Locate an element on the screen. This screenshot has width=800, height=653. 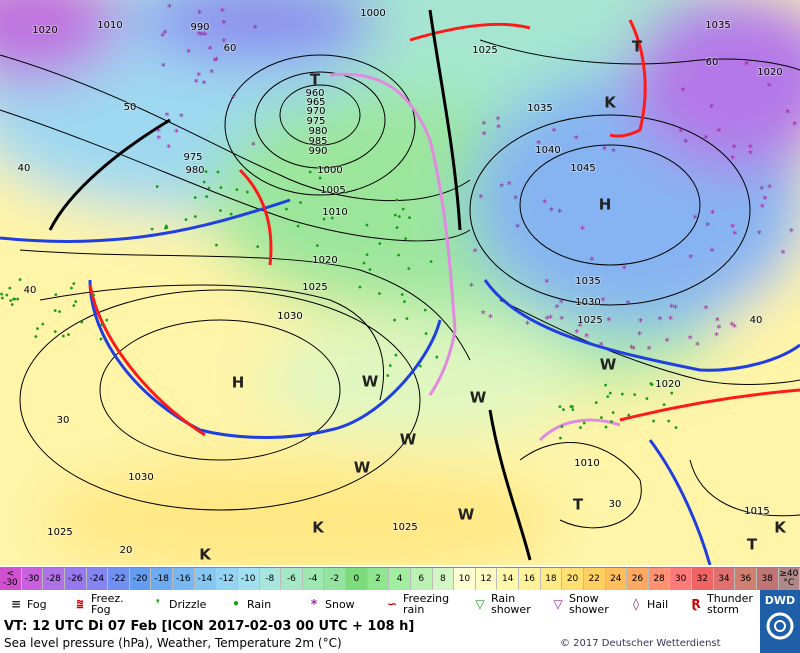
scale-box: 6 is located at coordinates (421, 579).